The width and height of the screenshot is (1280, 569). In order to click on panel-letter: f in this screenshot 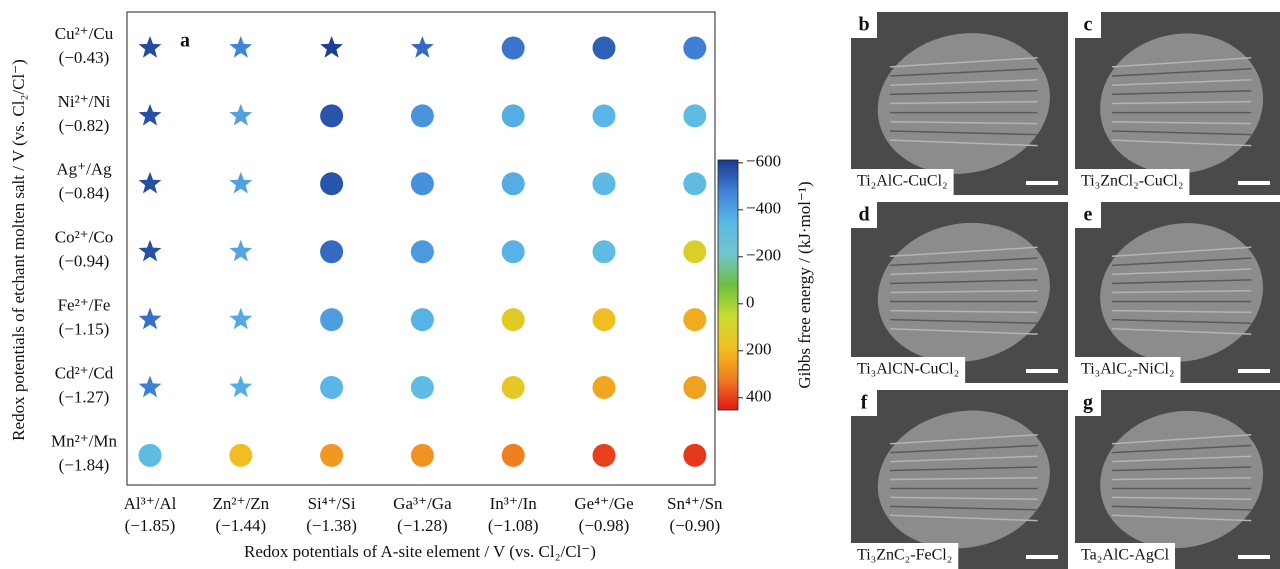, I will do `click(864, 403)`.